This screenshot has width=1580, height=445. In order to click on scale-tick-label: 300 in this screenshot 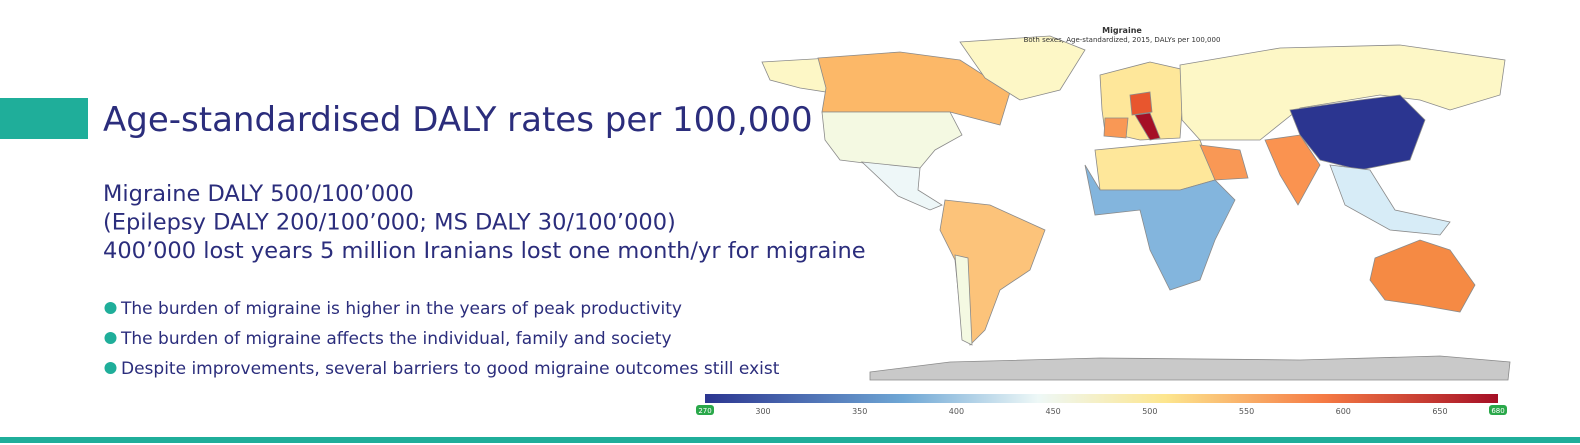, I will do `click(762, 411)`.